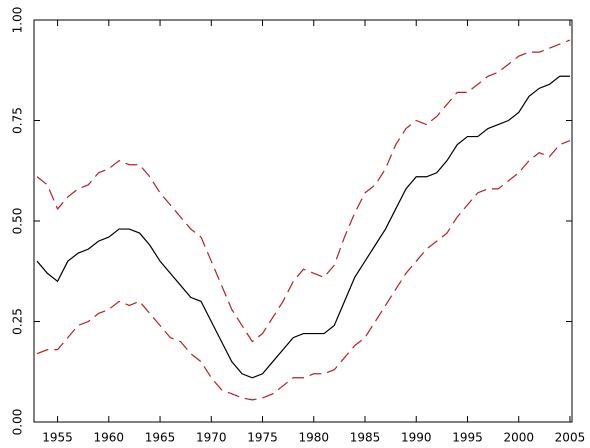  What do you see at coordinates (467, 438) in the screenshot?
I see `x-tick-label: 1995` at bounding box center [467, 438].